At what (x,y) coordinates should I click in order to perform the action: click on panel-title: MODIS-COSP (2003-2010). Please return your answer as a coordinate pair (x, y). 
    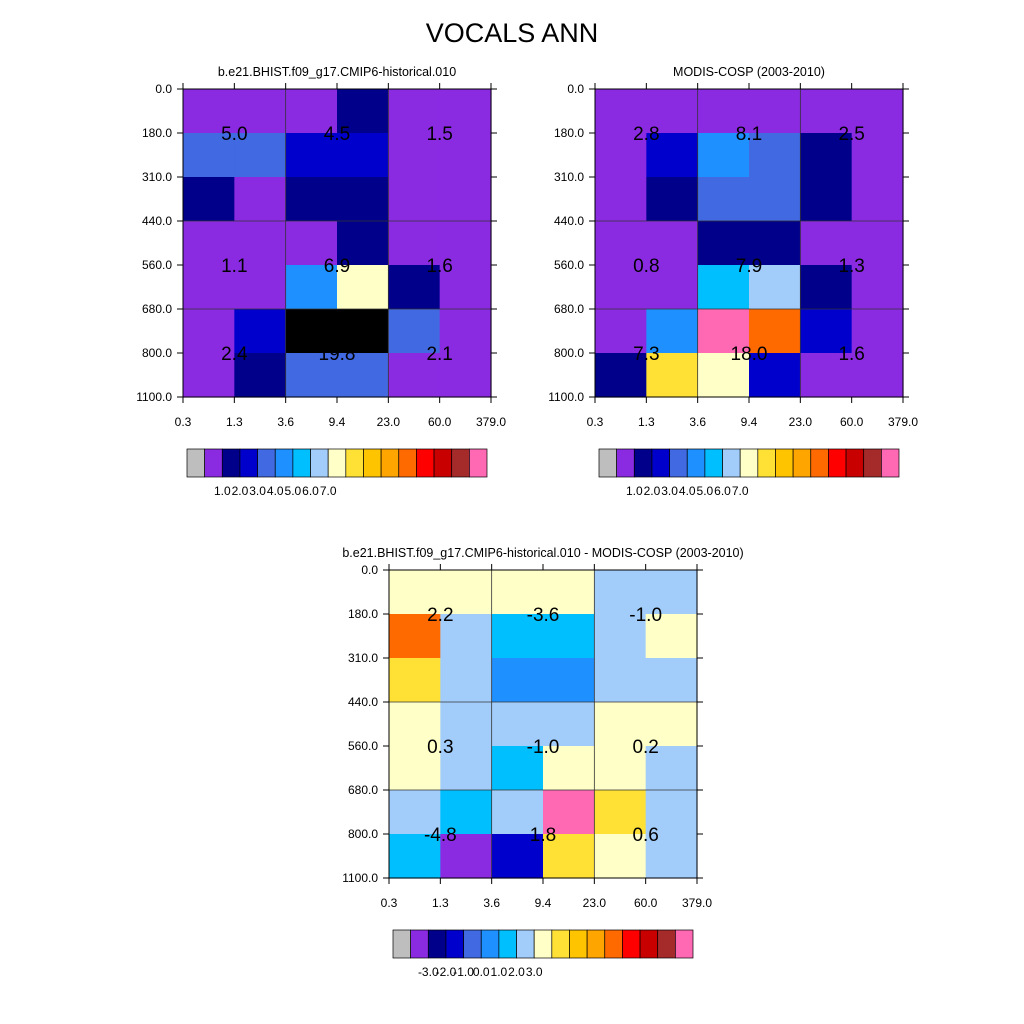
    Looking at the image, I should click on (749, 72).